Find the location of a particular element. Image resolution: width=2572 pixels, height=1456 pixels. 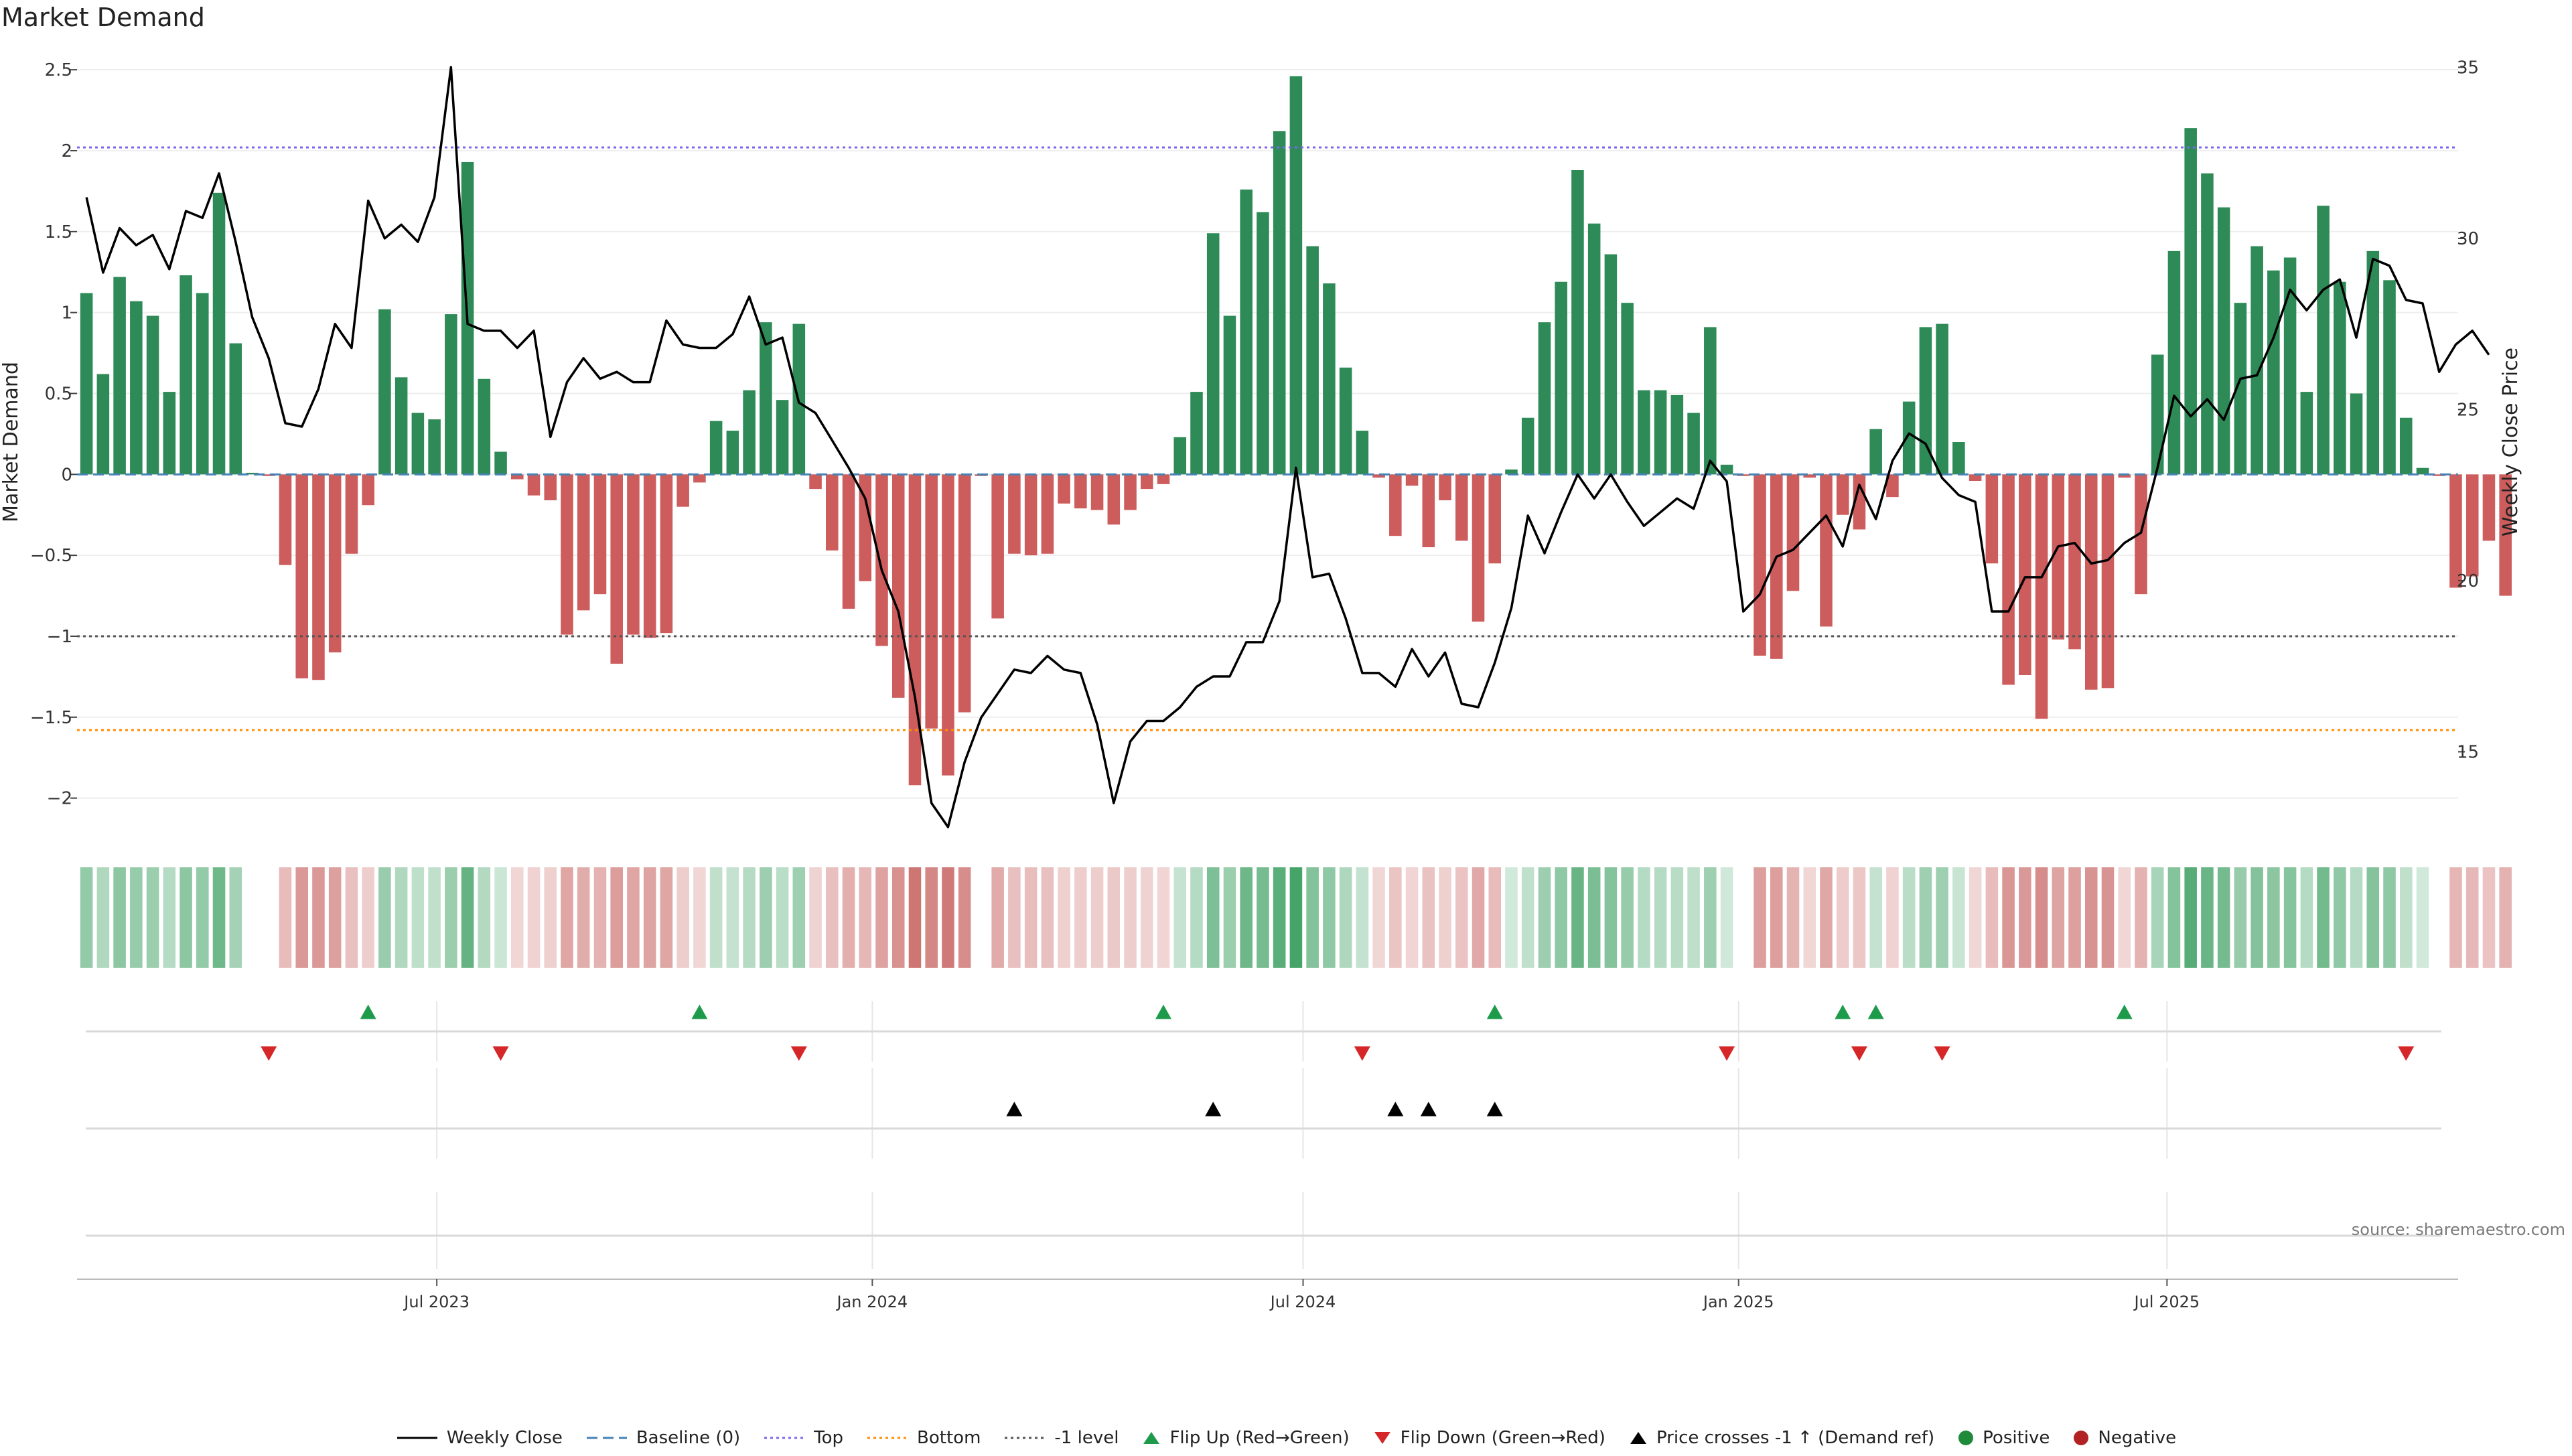

legend-label: Weekly Close is located at coordinates (504, 1438).